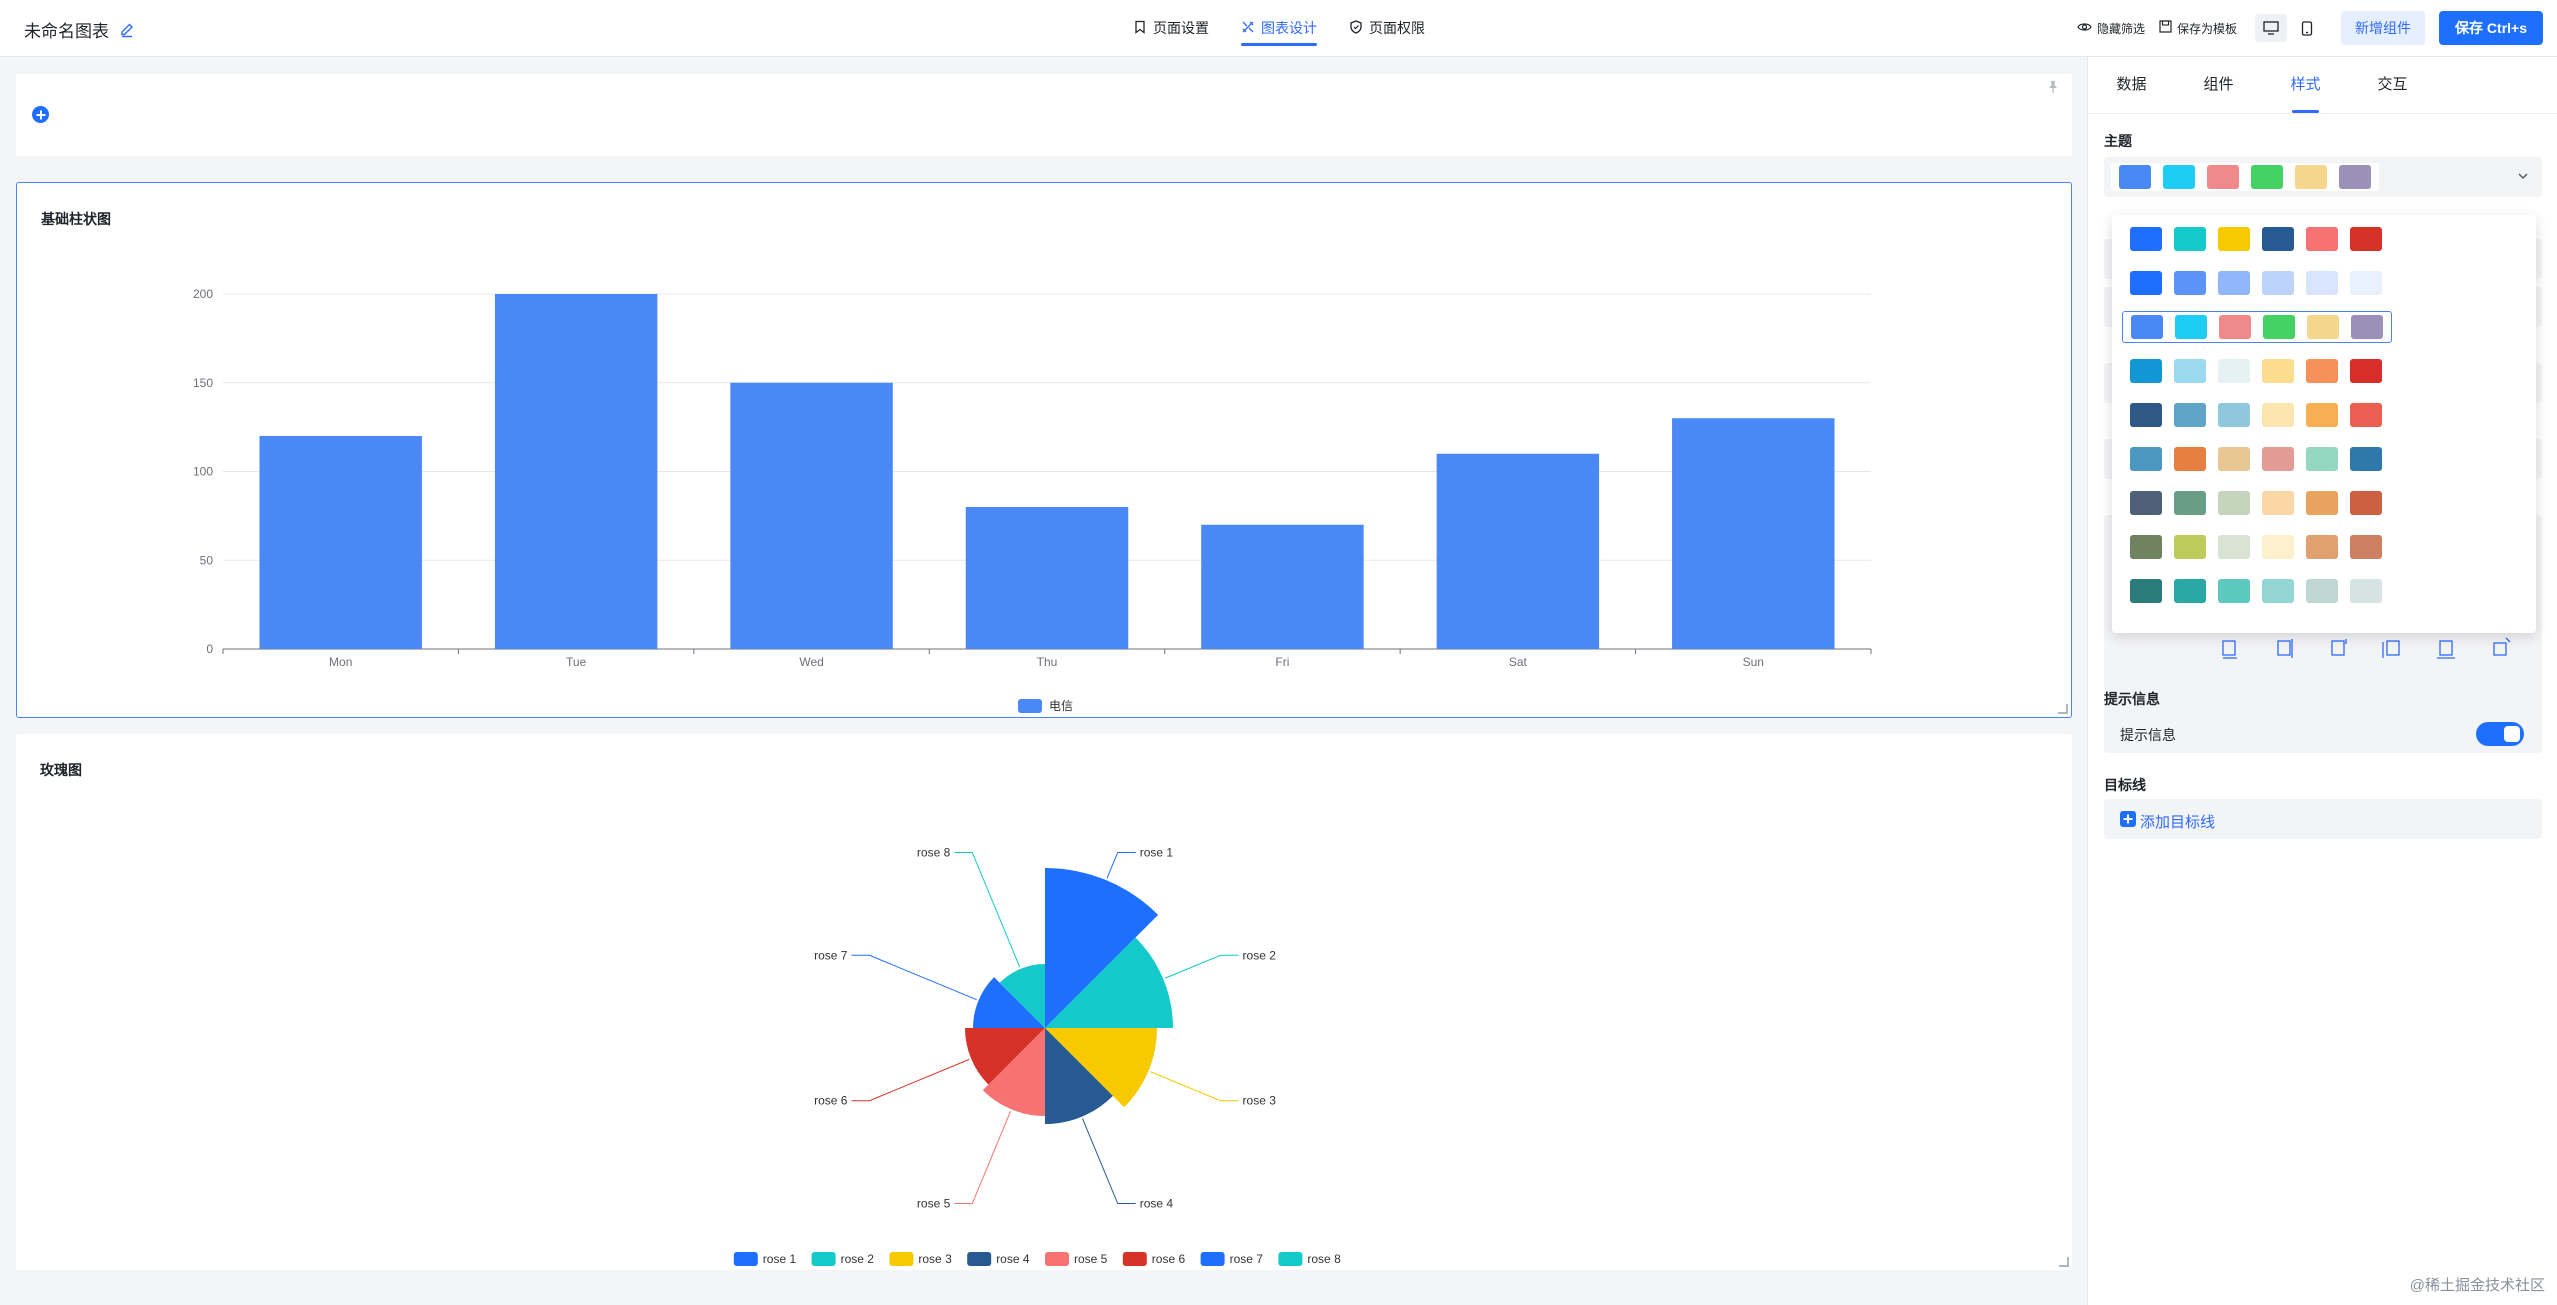 The image size is (2557, 1305). I want to click on header-actions: 隐藏筛选 保存为模板 新增组件 保存 Ctrl+s, so click(2310, 28).